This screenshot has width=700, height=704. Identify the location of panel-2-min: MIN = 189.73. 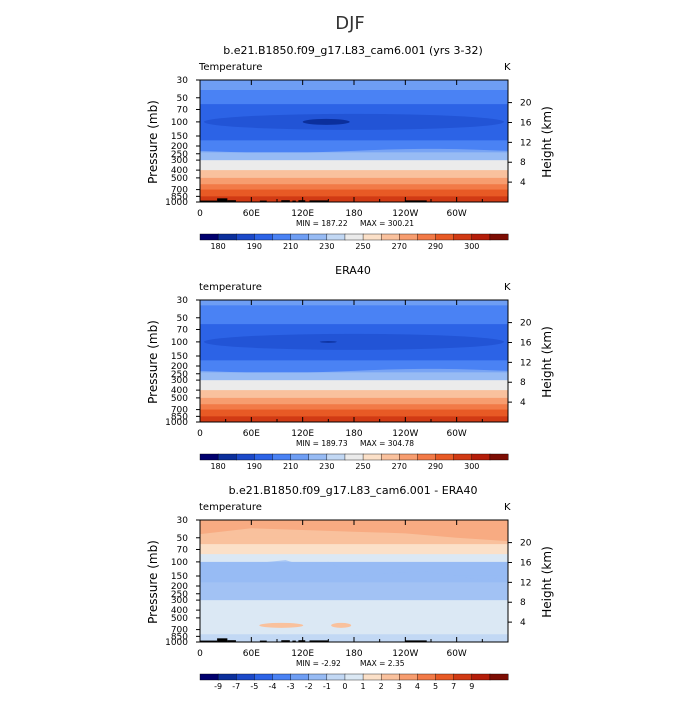
(322, 443).